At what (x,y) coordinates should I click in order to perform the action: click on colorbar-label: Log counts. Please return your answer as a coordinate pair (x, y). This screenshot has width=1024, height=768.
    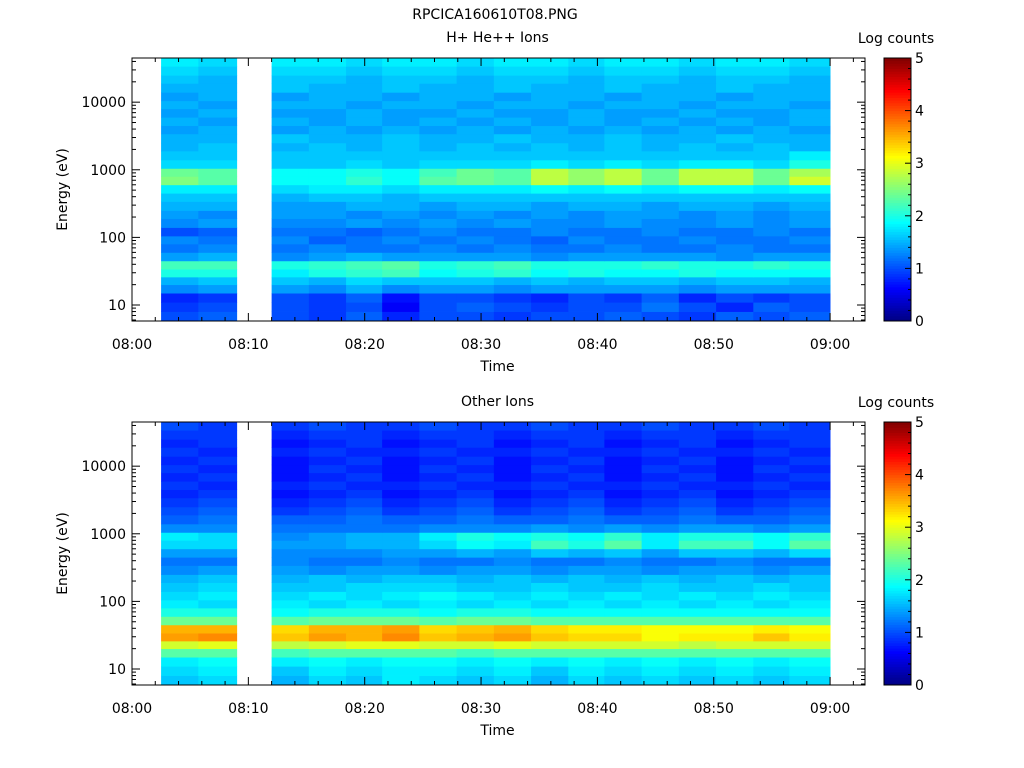
    Looking at the image, I should click on (896, 403).